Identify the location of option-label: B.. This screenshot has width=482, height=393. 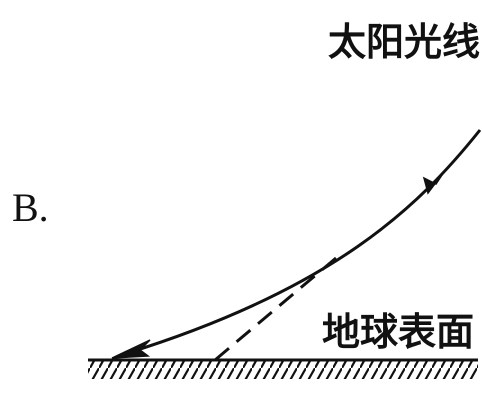
(30, 207).